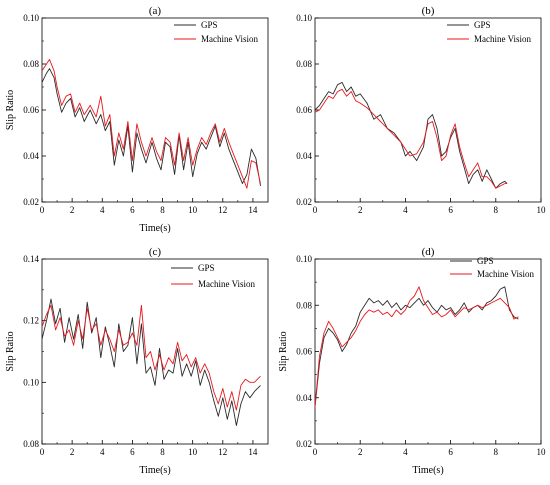 Image resolution: width=550 pixels, height=485 pixels. What do you see at coordinates (155, 11) in the screenshot?
I see `panel-label: (a)` at bounding box center [155, 11].